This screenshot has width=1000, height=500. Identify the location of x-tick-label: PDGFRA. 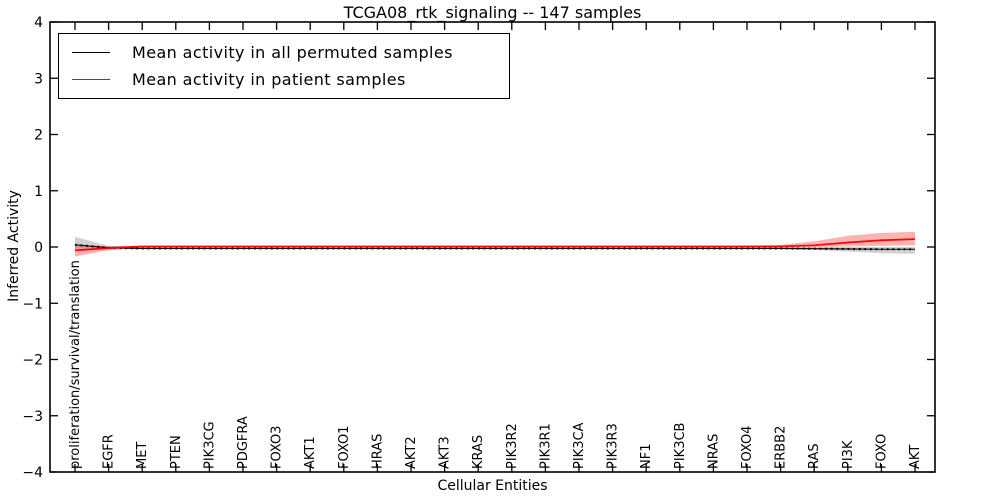
(243, 442).